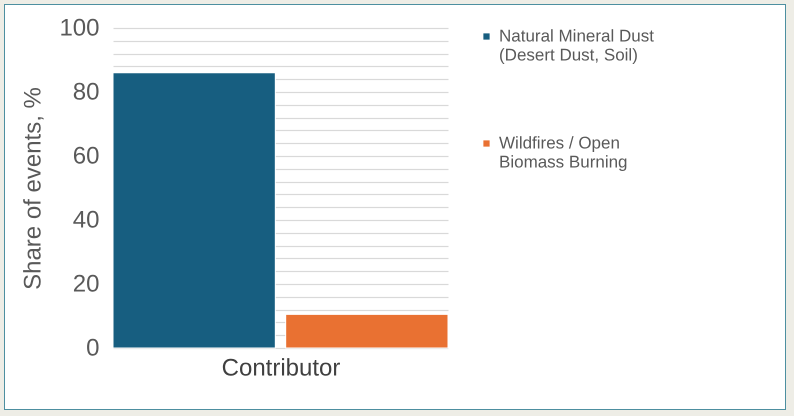 The width and height of the screenshot is (794, 416). What do you see at coordinates (563, 153) in the screenshot?
I see `legend-label: Wildfires / Open Biomass Burning` at bounding box center [563, 153].